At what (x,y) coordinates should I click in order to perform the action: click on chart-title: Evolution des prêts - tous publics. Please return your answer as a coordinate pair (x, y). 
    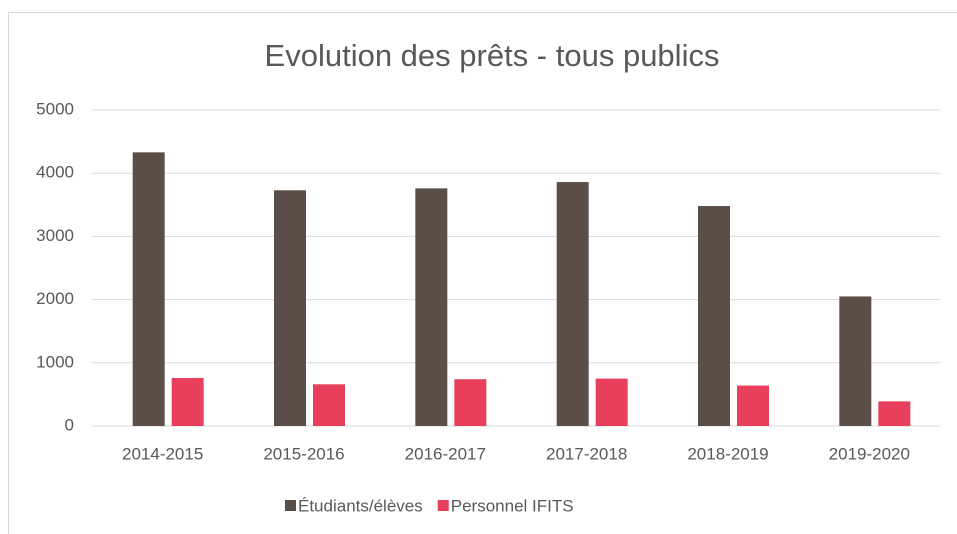
    Looking at the image, I should click on (492, 55).